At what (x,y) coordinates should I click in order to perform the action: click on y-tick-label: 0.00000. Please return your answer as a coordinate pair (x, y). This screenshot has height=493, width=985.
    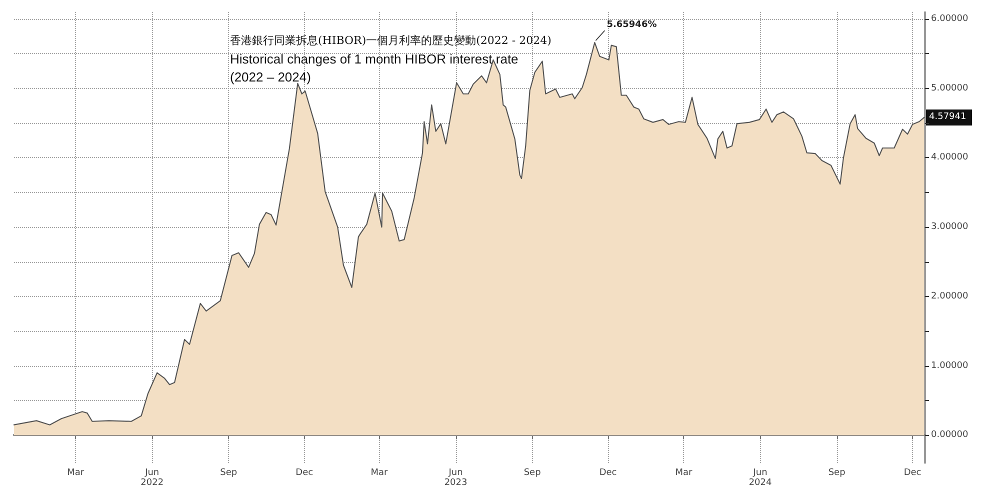
    Looking at the image, I should click on (949, 435).